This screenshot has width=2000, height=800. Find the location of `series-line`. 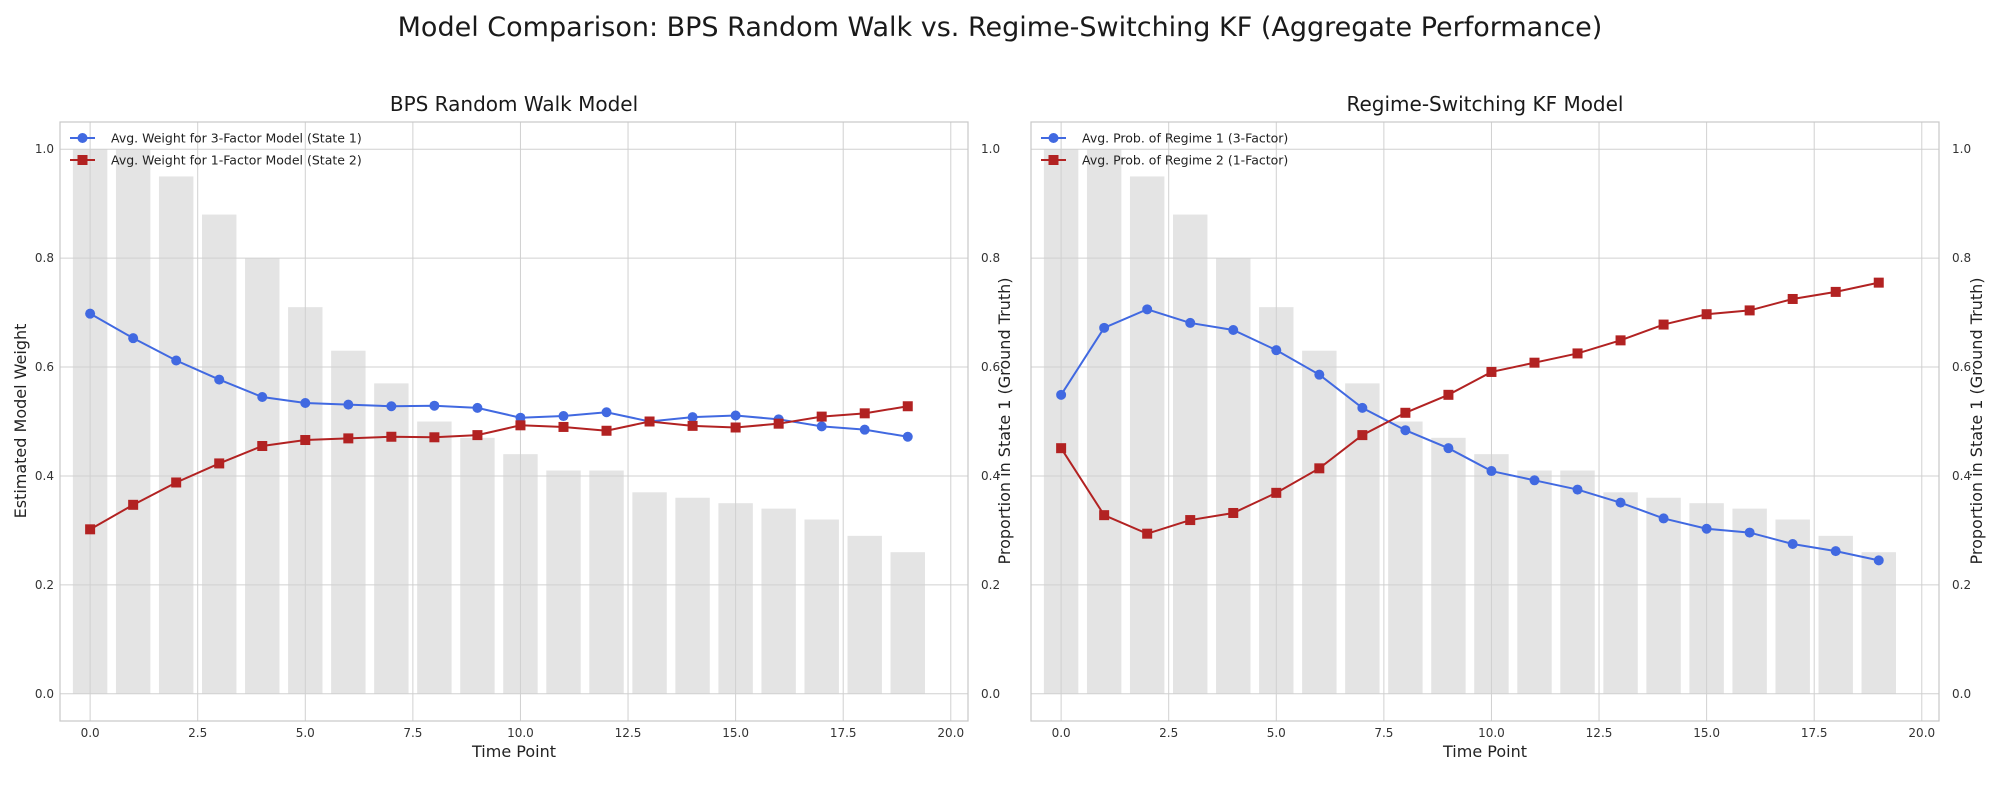

series-line is located at coordinates (498, 468).